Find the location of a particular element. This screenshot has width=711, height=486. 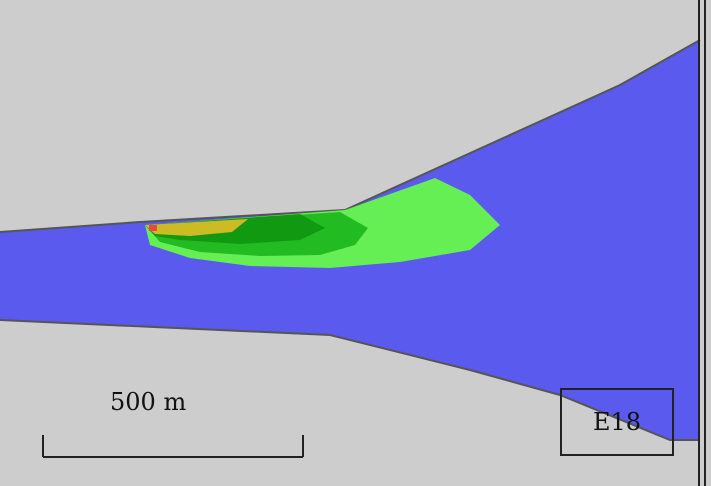

scale-bar is located at coordinates (173, 446).